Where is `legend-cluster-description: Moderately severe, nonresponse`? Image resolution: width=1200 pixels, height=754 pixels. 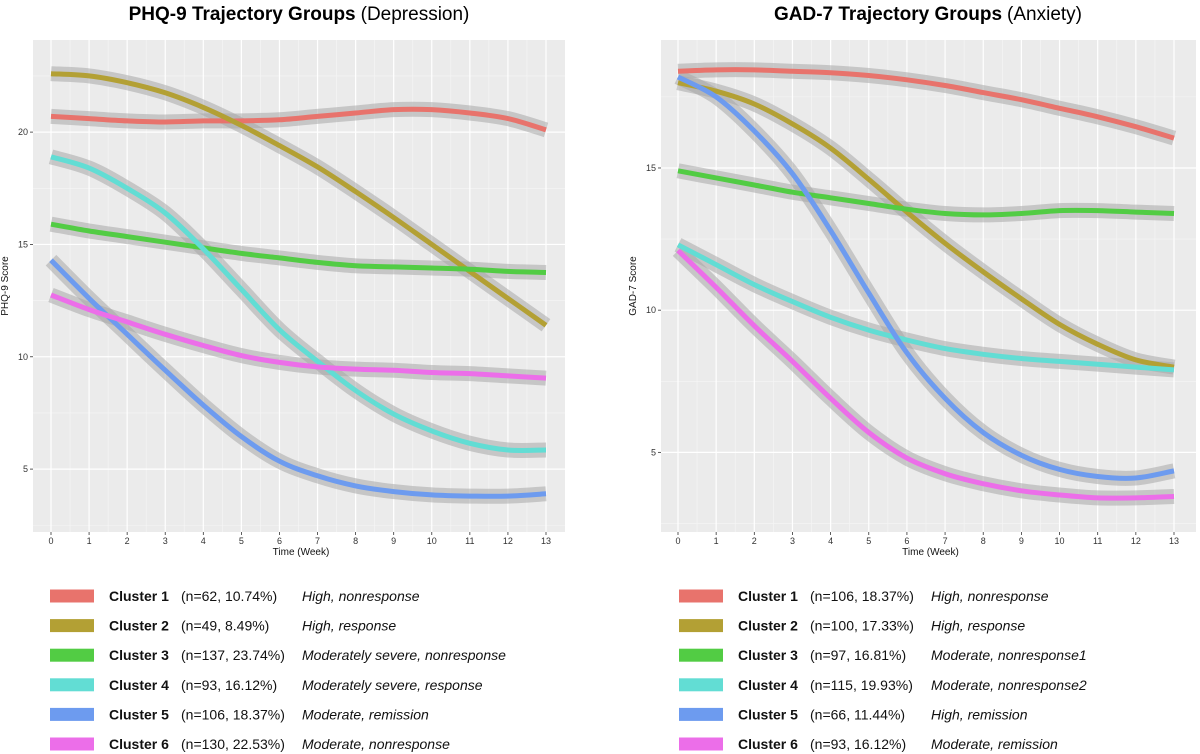 legend-cluster-description: Moderately severe, nonresponse is located at coordinates (404, 655).